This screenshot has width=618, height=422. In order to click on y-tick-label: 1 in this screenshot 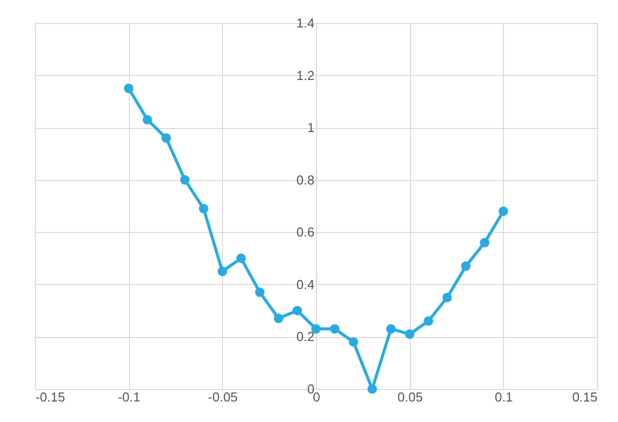, I will do `click(310, 128)`.